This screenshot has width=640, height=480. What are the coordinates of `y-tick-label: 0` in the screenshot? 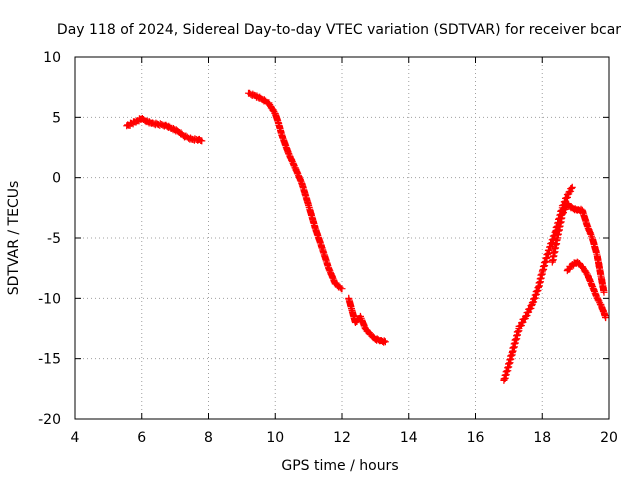 It's located at (56, 179).